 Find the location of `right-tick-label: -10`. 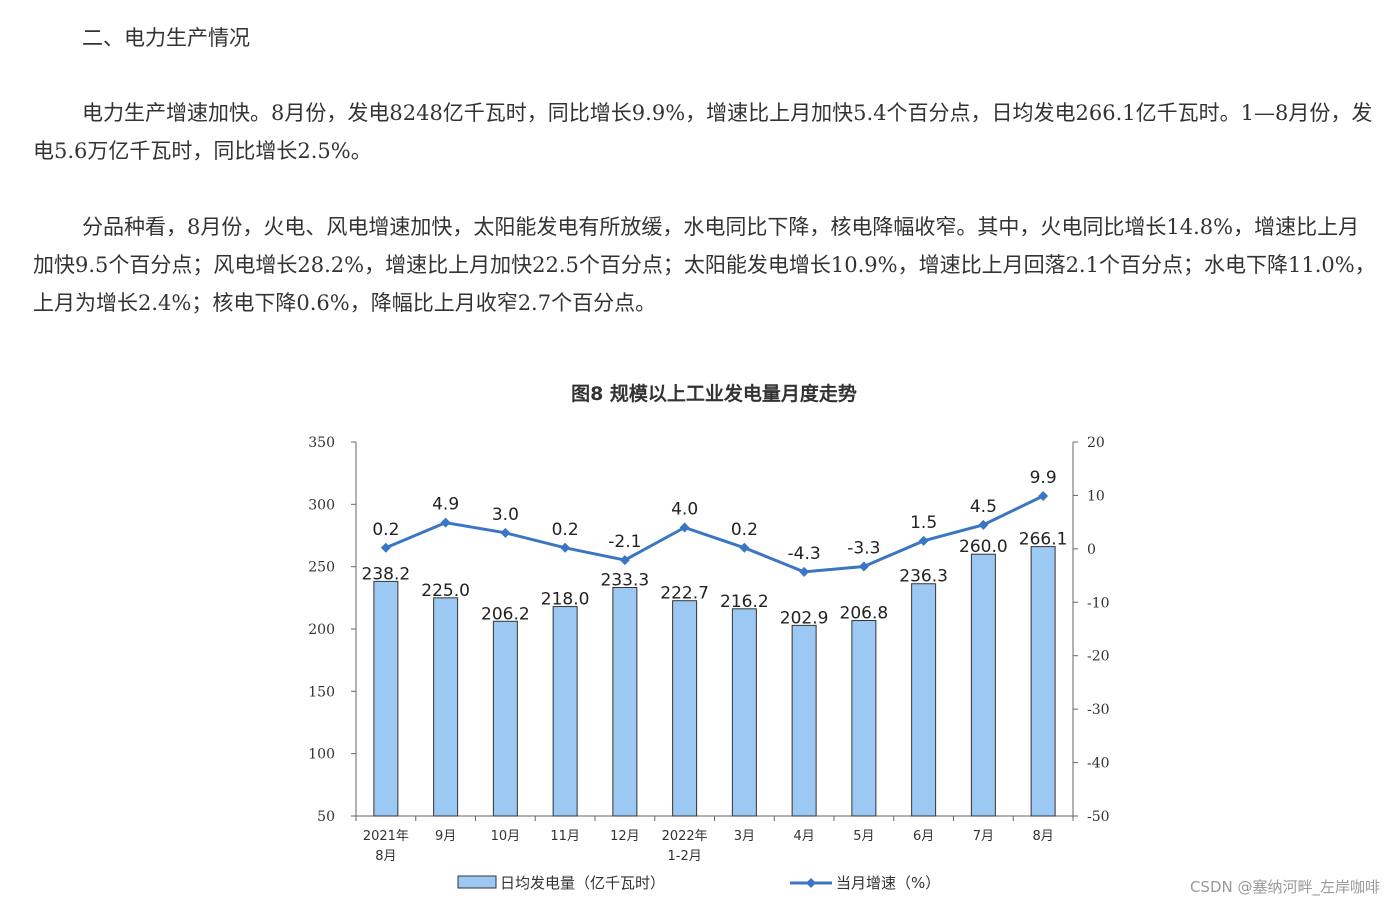

right-tick-label: -10 is located at coordinates (1098, 603).